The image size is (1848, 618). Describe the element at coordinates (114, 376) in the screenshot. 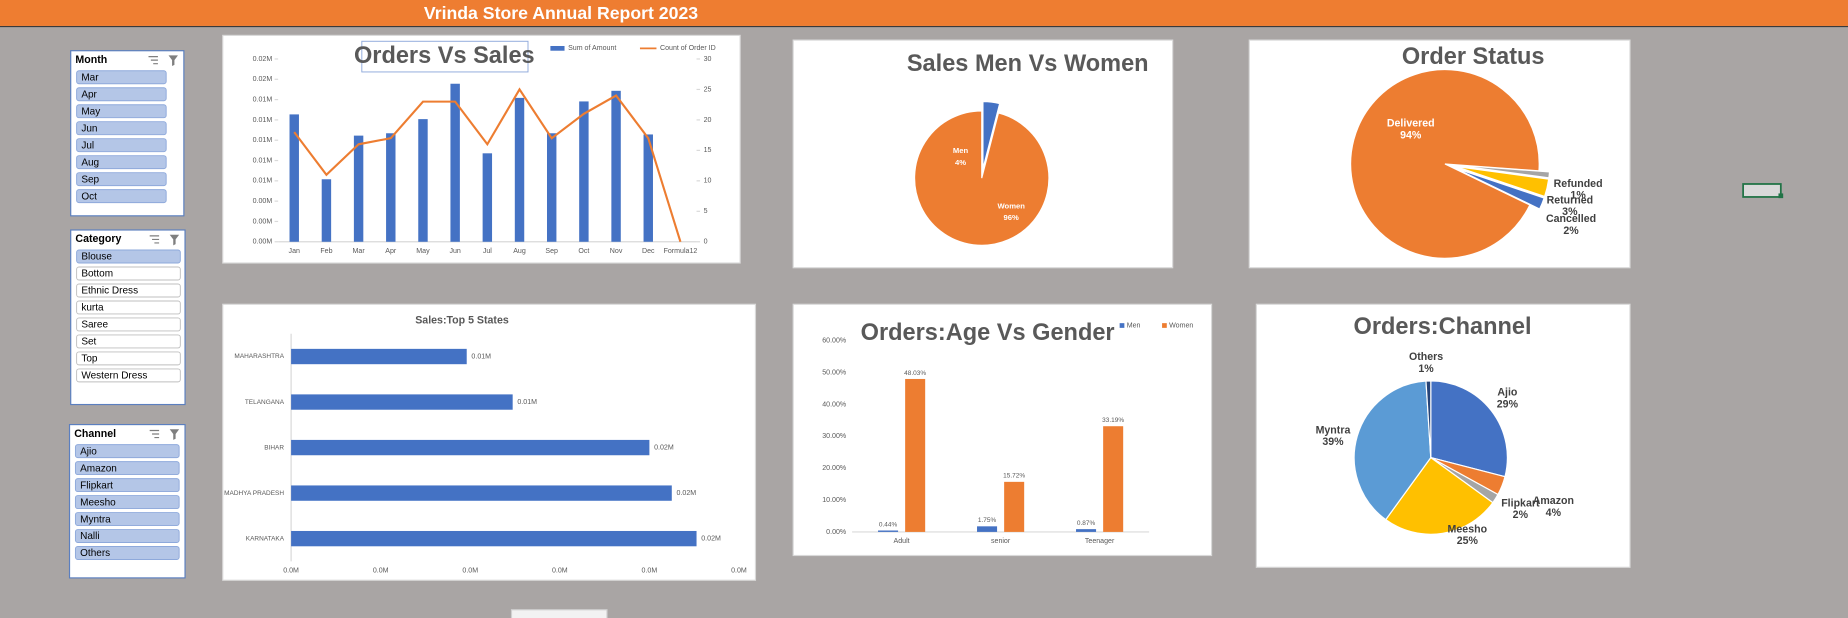

I see `slicer-item-label: Western Dress` at that location.